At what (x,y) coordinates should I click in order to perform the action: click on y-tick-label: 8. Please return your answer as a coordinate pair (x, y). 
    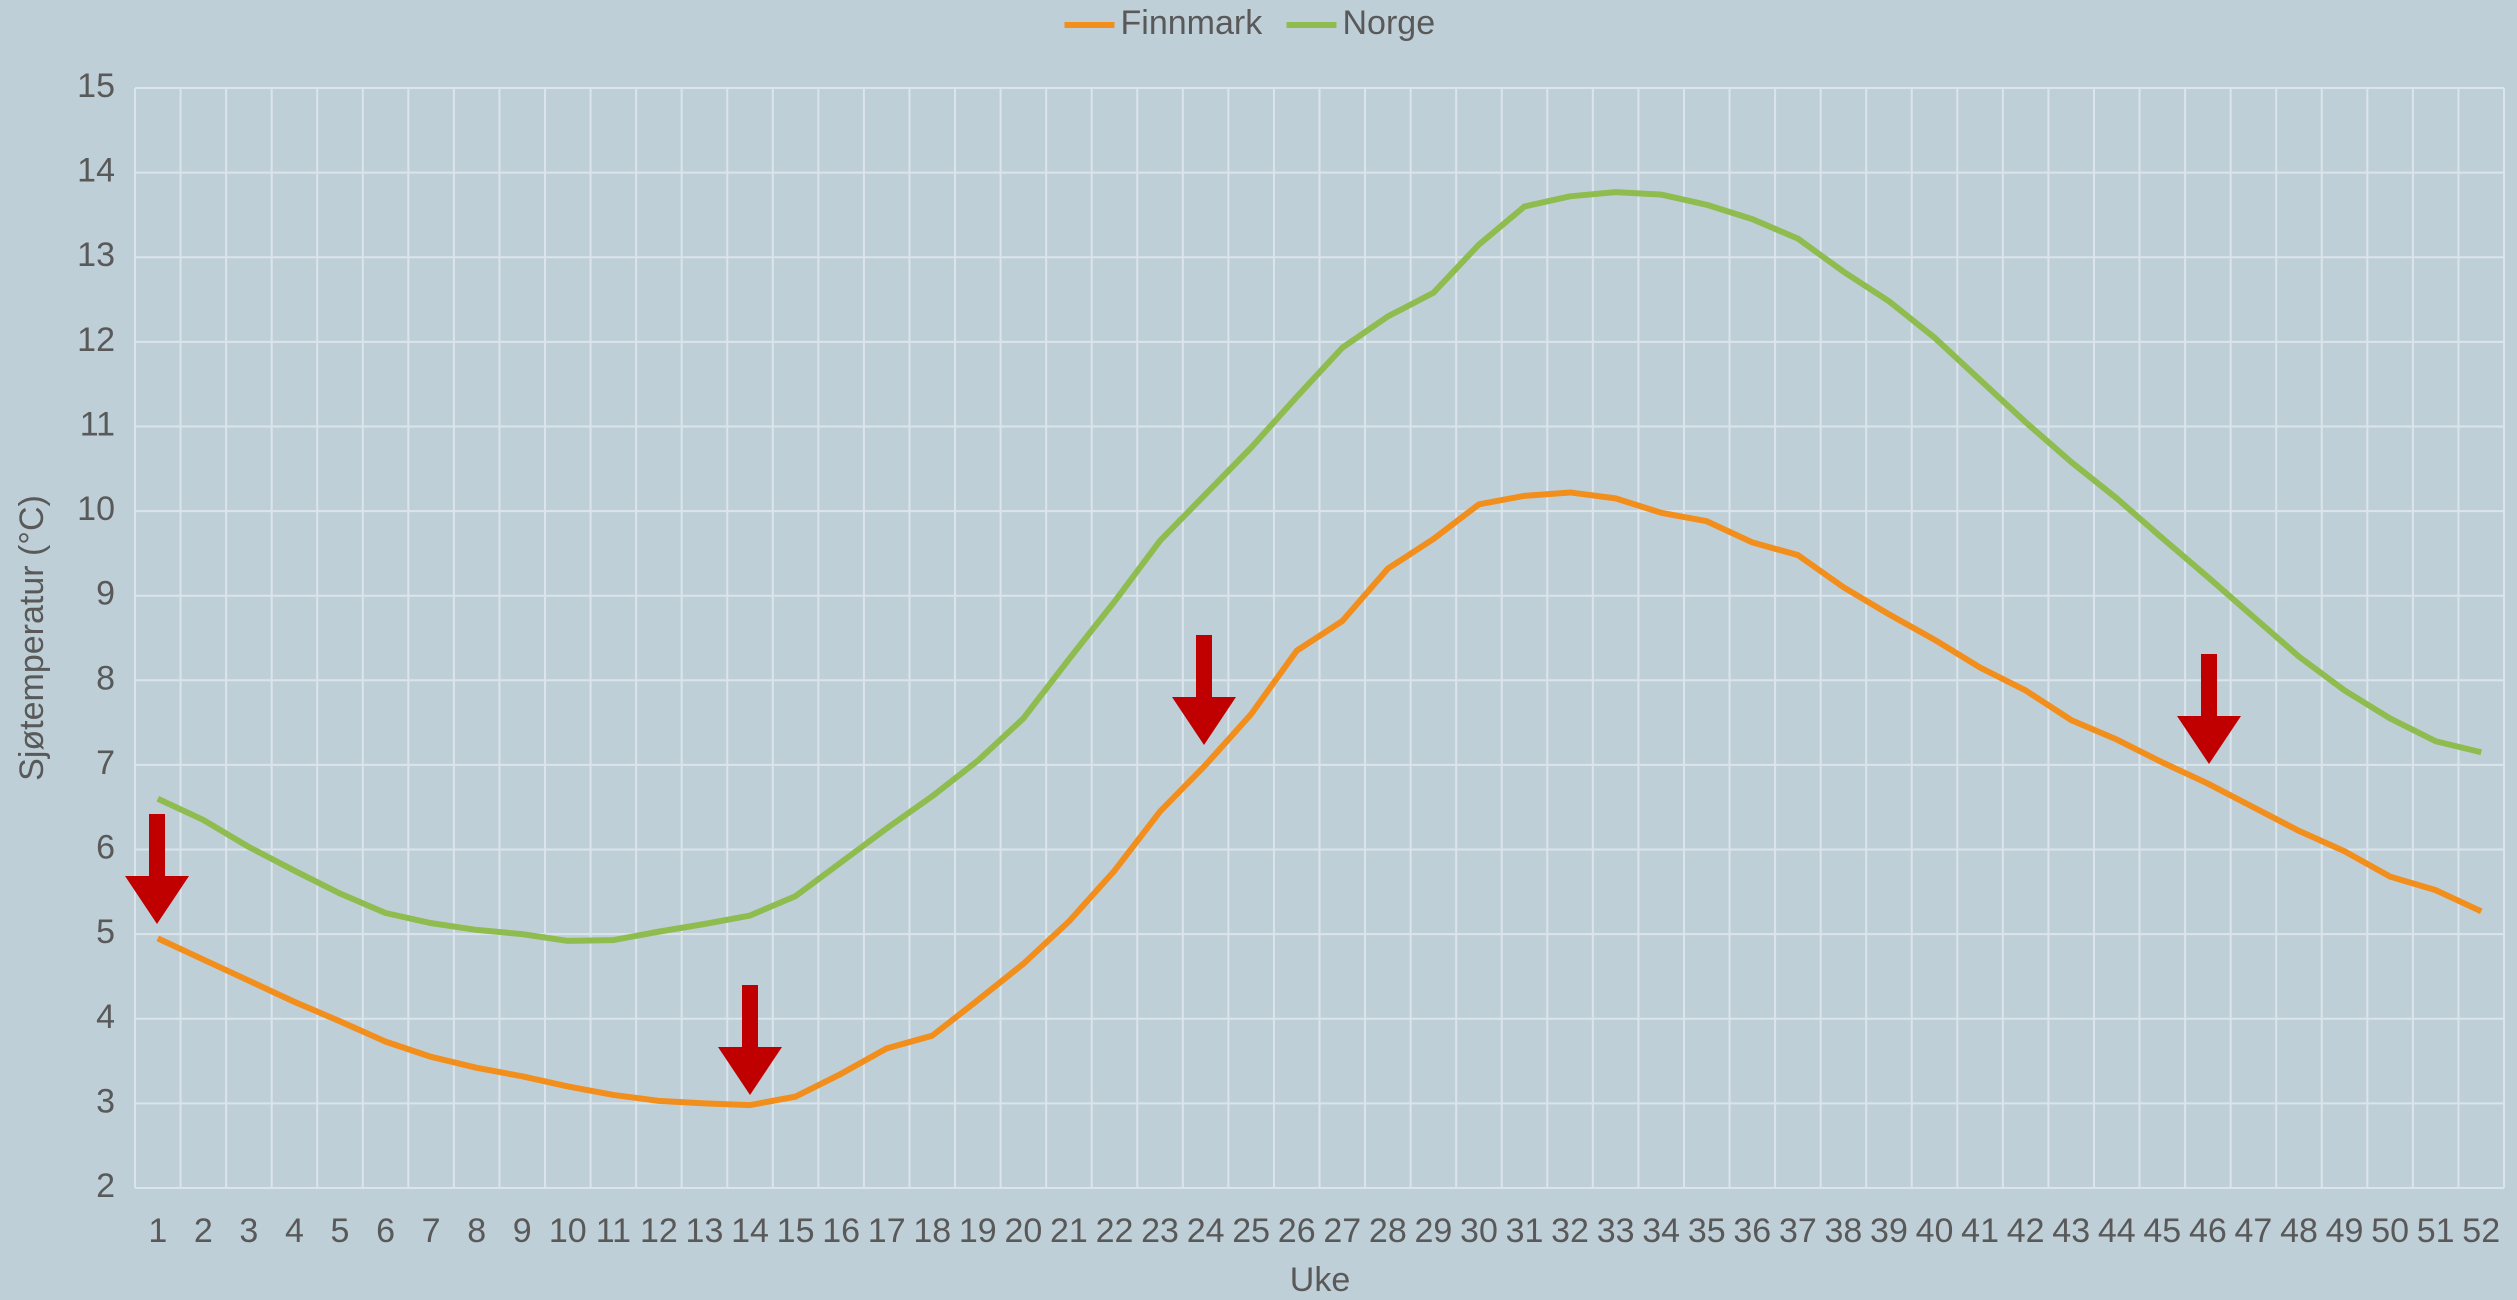
    Looking at the image, I should click on (105, 678).